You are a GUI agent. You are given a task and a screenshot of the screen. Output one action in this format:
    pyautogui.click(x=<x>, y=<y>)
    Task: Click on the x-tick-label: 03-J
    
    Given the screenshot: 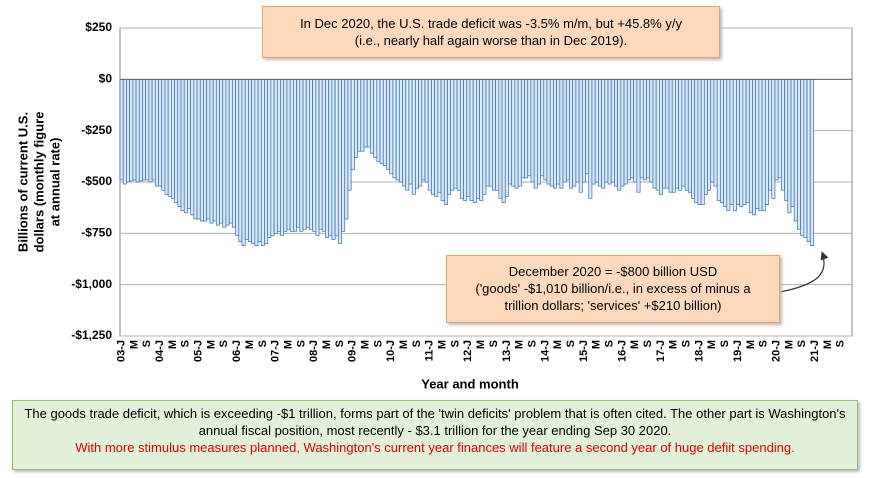 What is the action you would take?
    pyautogui.click(x=122, y=351)
    